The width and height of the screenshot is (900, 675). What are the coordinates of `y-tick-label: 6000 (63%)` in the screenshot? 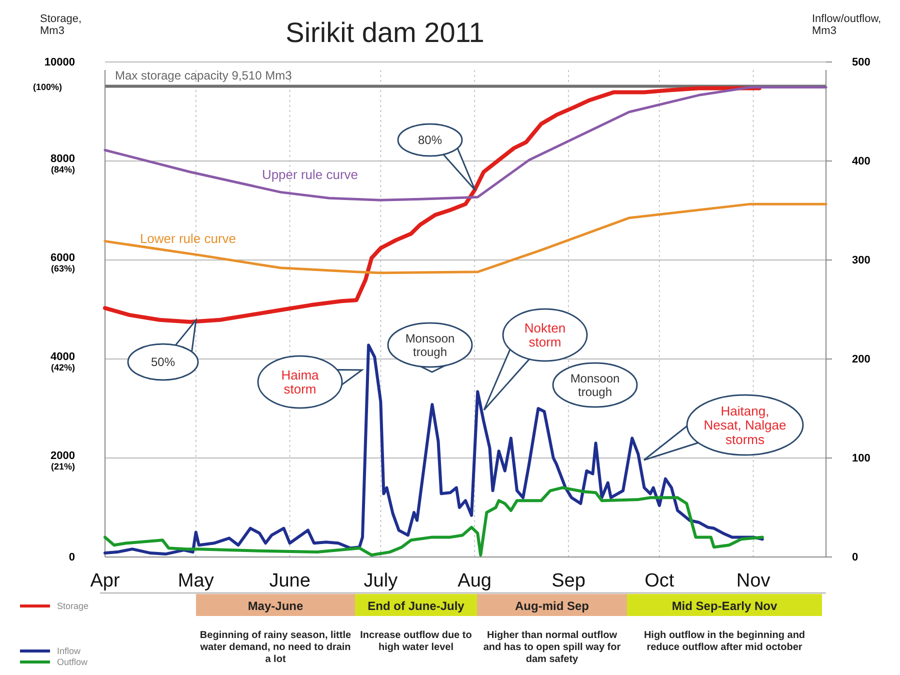 It's located at (62, 263).